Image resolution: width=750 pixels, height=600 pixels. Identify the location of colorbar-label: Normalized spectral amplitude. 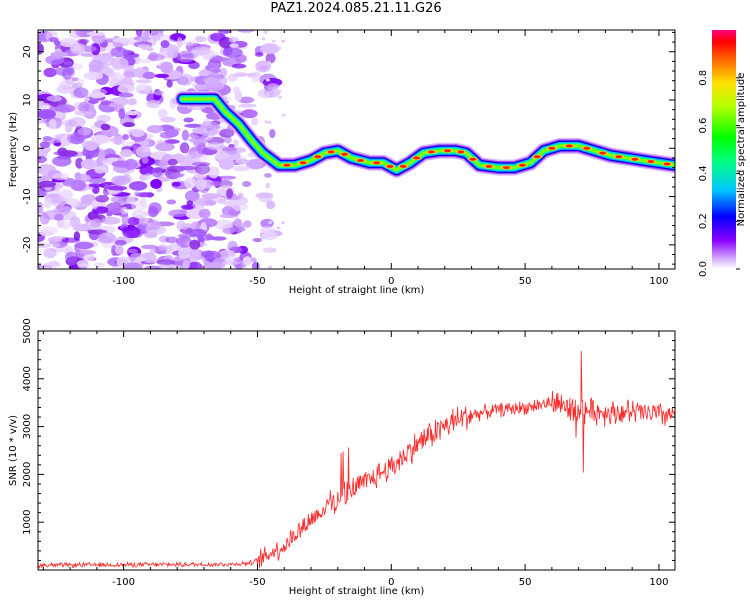
(741, 150).